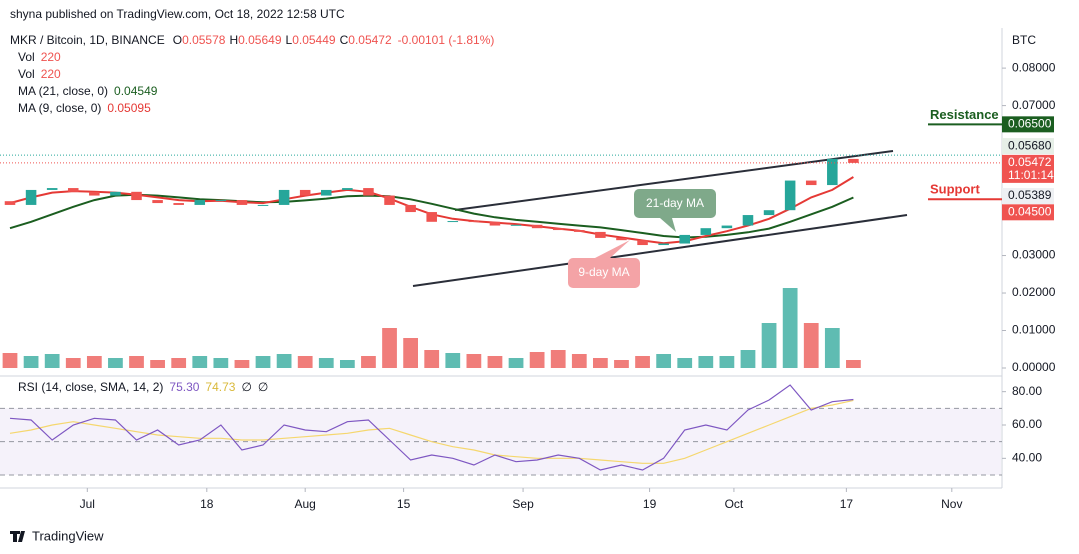 The width and height of the screenshot is (1079, 554). Describe the element at coordinates (1031, 175) in the screenshot. I see `price-label-time: 11:01:14` at that location.